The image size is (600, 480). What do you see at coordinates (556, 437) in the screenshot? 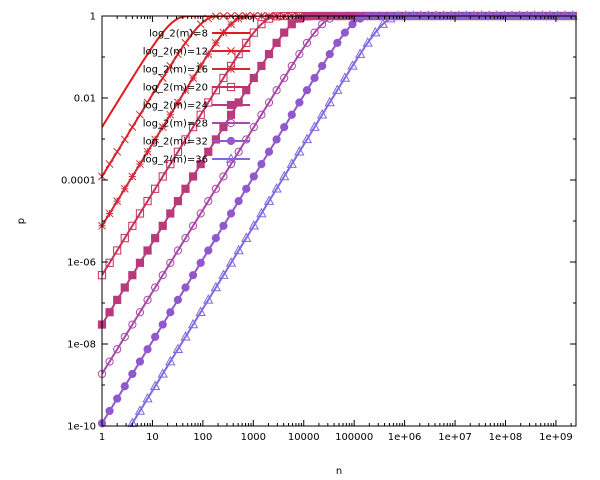
I see `x-tick-label: 1e+09` at bounding box center [556, 437].